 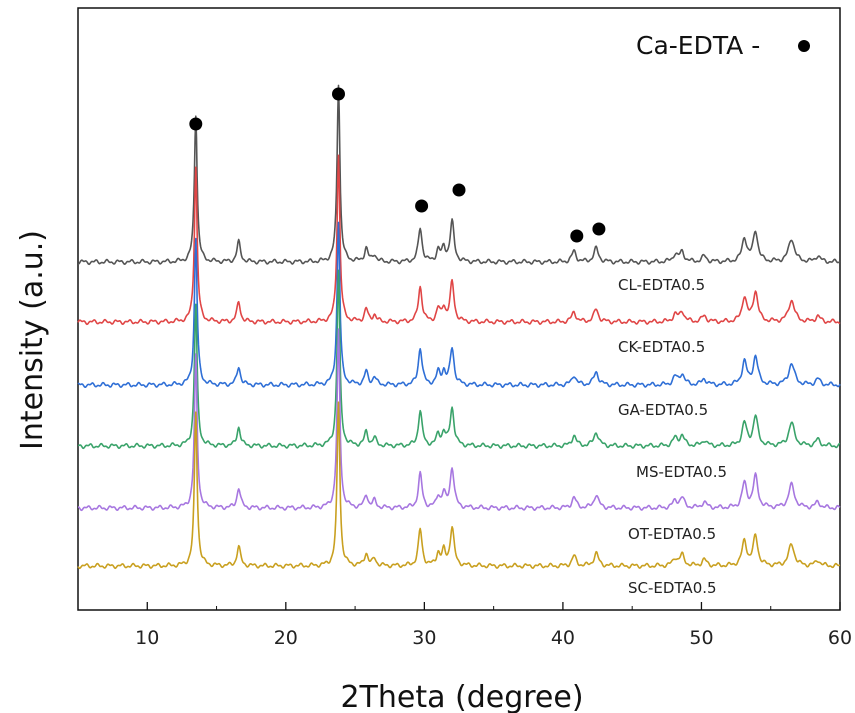 What do you see at coordinates (461, 696) in the screenshot?
I see `x-axis-title: 2Theta (degree)` at bounding box center [461, 696].